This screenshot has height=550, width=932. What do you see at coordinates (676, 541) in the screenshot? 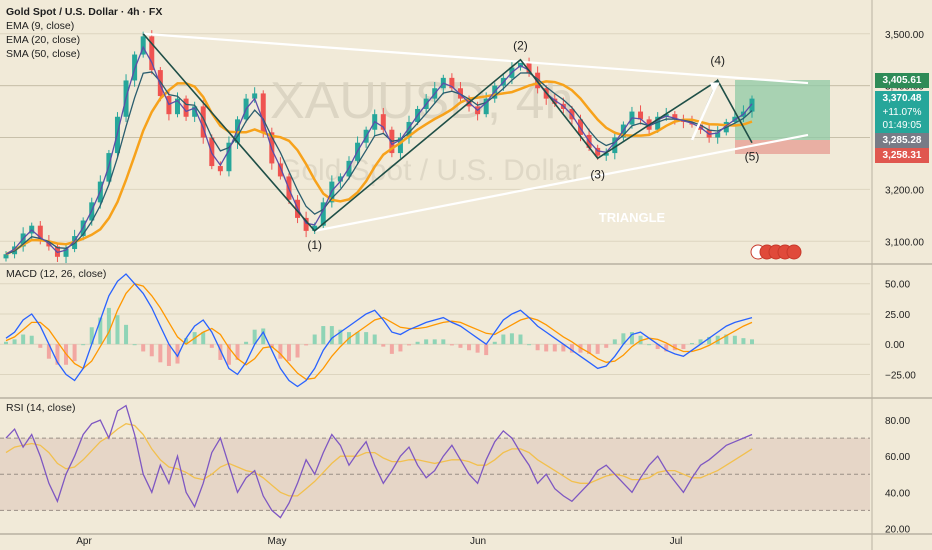
I see `x-tick-label: Jul` at bounding box center [676, 541].